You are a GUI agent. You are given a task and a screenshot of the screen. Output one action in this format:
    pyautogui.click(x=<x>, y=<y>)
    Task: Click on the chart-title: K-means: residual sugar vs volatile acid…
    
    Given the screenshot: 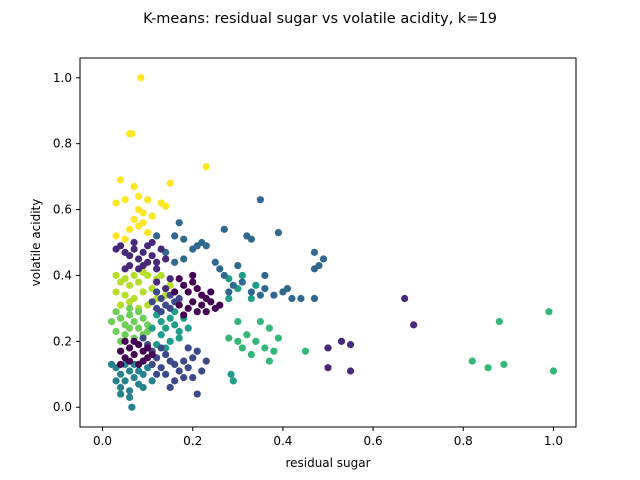 What is the action you would take?
    pyautogui.click(x=320, y=19)
    